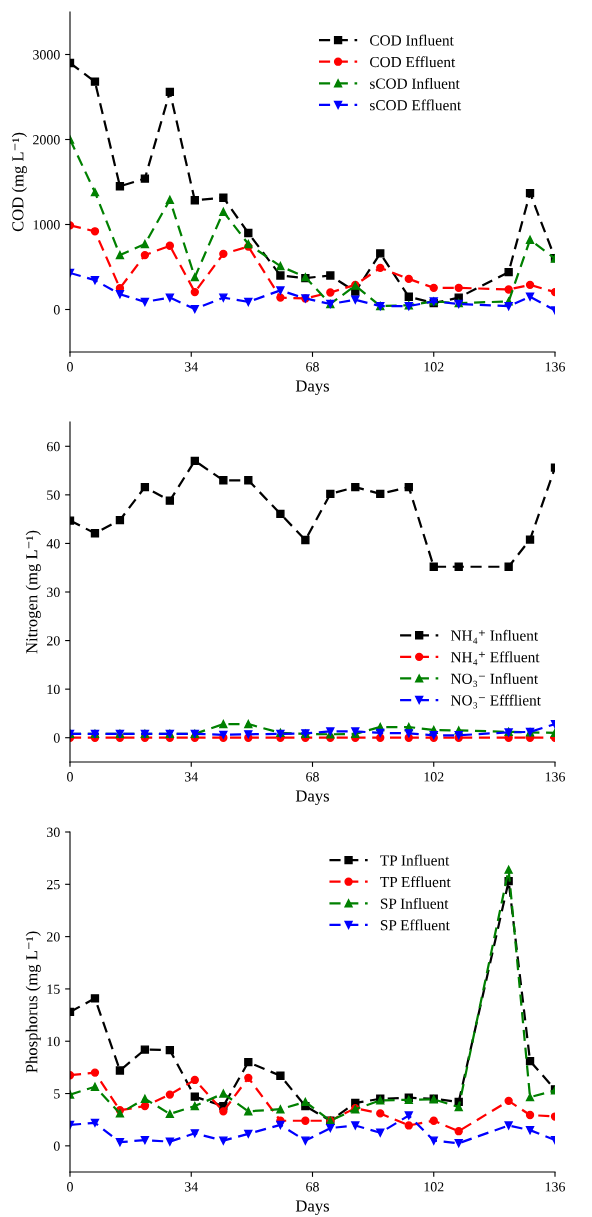 This screenshot has width=592, height=1217. Describe the element at coordinates (46, 55) in the screenshot. I see `y-tick-label: 3000` at that location.